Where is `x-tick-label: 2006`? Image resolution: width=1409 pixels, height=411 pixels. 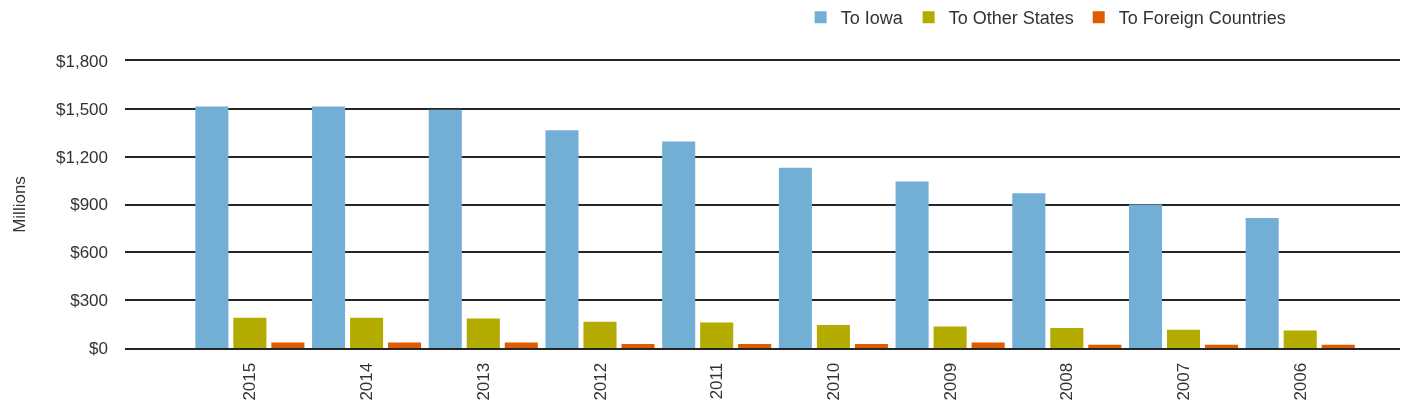
x-tick-label: 2006 is located at coordinates (1300, 381).